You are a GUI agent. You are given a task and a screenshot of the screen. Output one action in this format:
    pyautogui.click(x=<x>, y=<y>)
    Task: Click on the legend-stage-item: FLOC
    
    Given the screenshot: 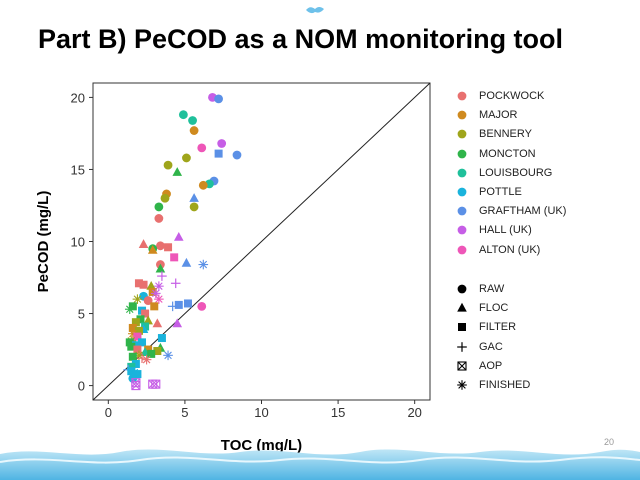 What is the action you would take?
    pyautogui.click(x=481, y=308)
    